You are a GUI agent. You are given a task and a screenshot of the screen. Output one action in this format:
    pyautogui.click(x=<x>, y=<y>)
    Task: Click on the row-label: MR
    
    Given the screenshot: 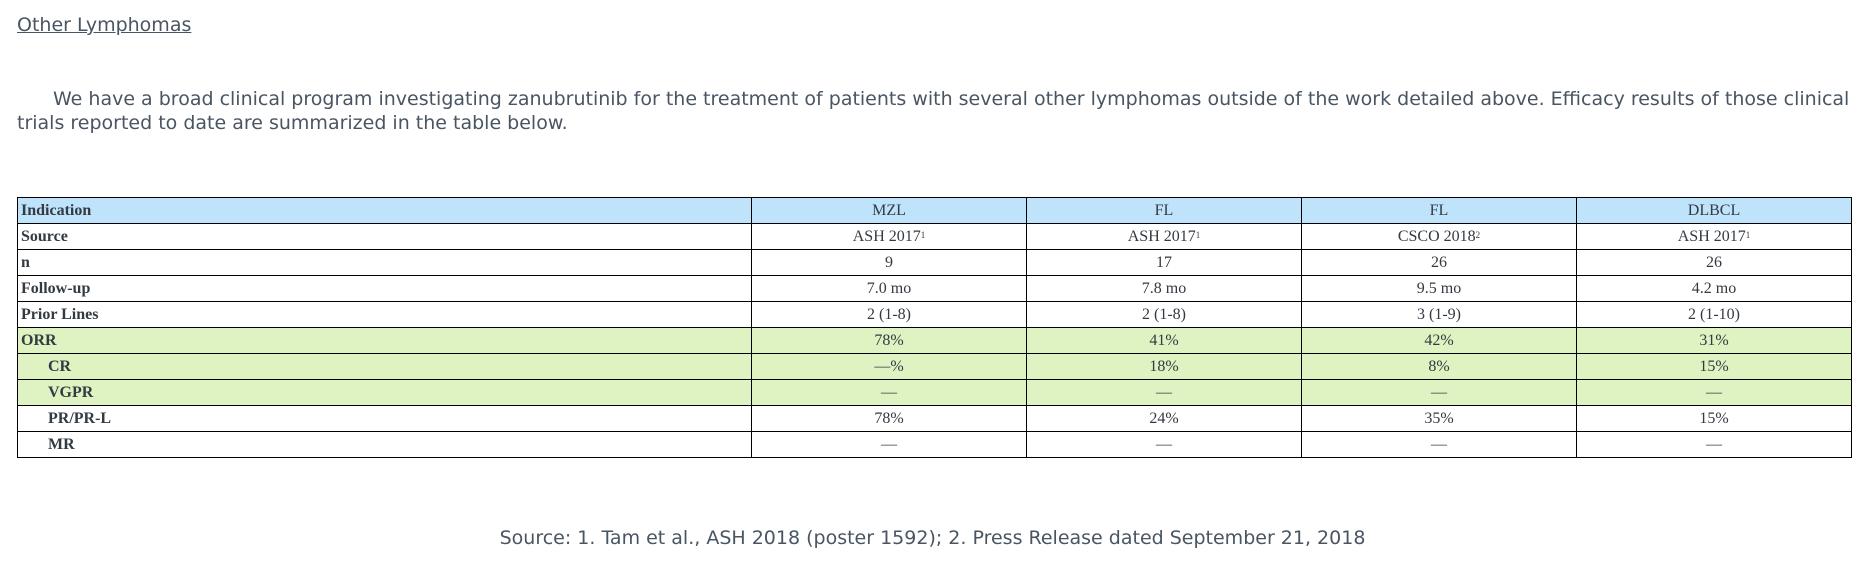 What is the action you would take?
    pyautogui.click(x=384, y=444)
    